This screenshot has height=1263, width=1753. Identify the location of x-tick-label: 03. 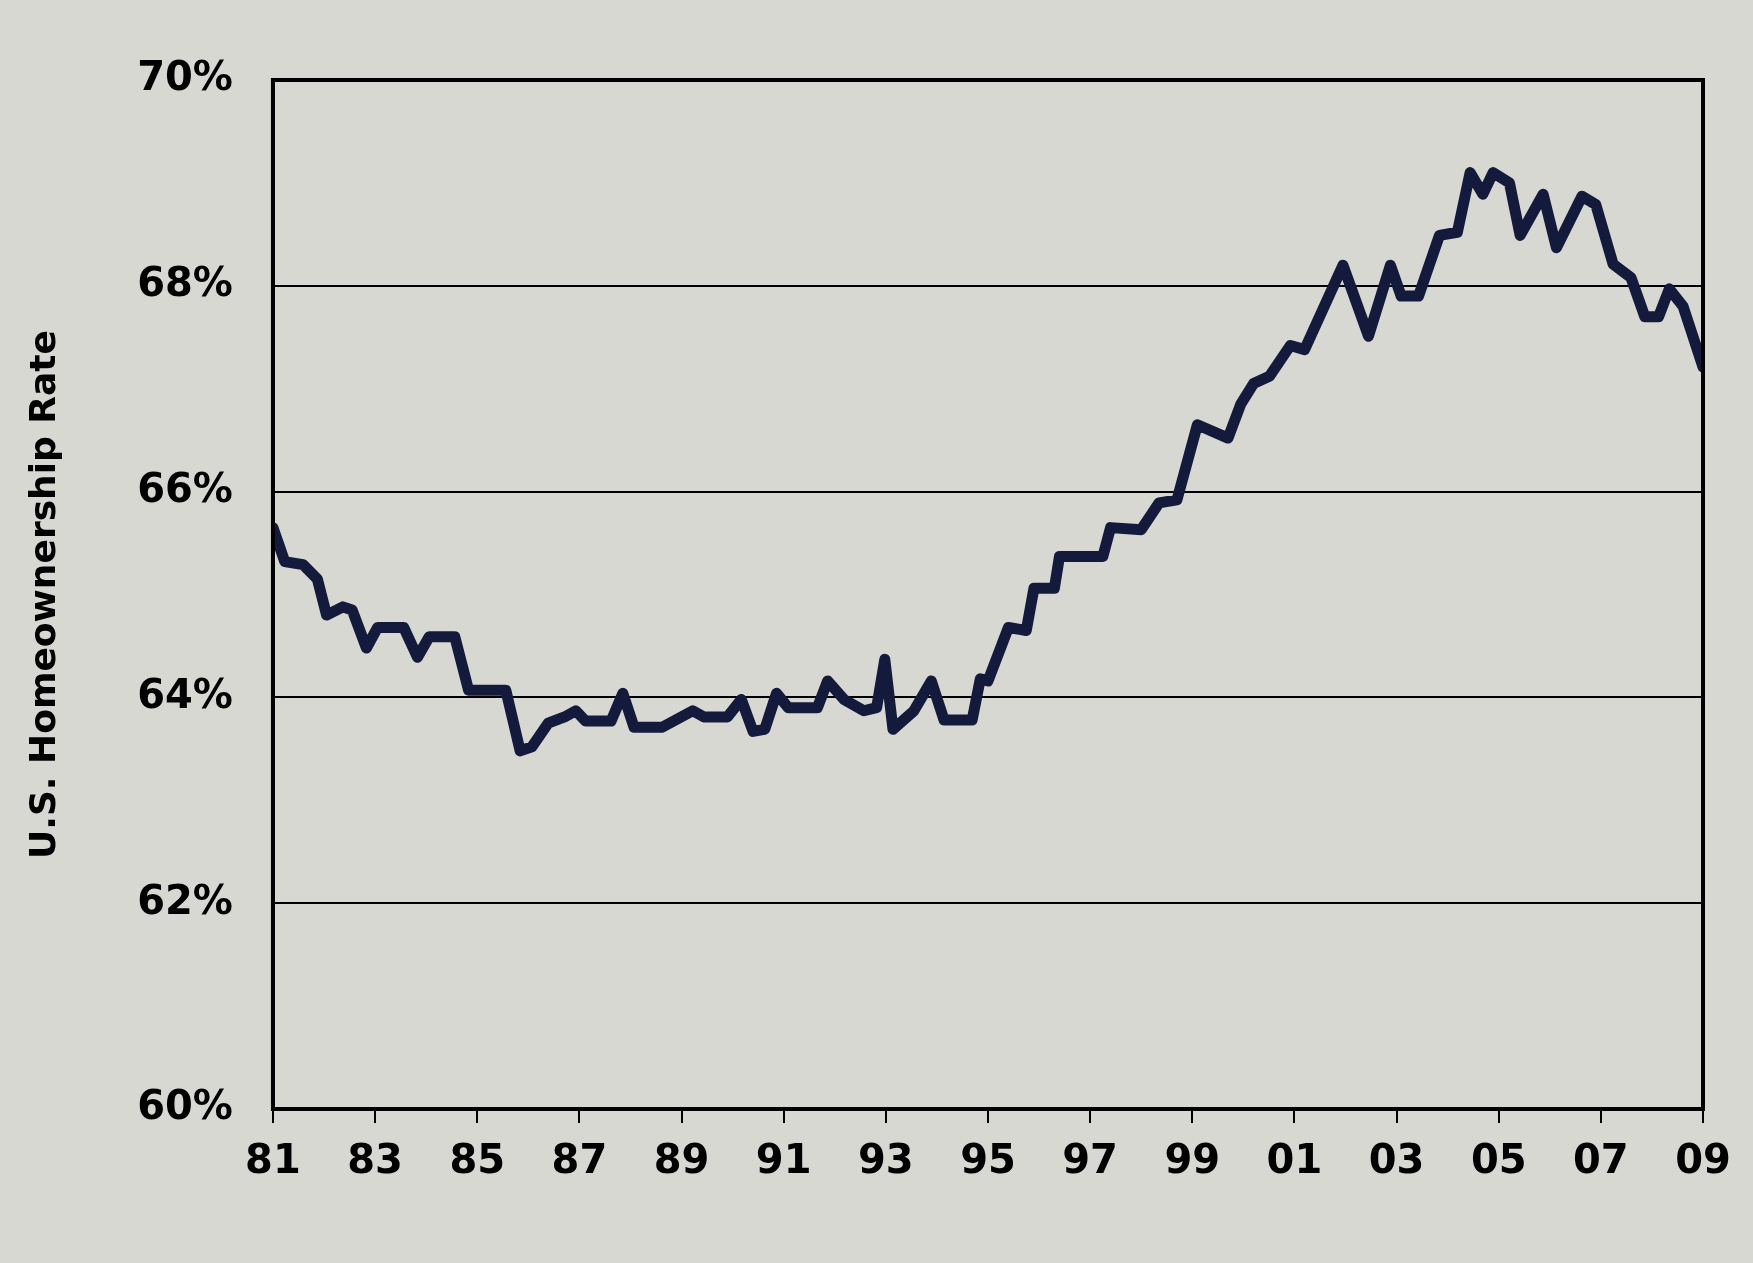
(1396, 1159).